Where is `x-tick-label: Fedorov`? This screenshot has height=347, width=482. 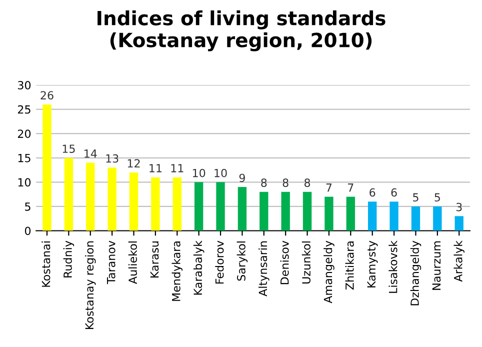
x-tick-label: Fedorov is located at coordinates (219, 262).